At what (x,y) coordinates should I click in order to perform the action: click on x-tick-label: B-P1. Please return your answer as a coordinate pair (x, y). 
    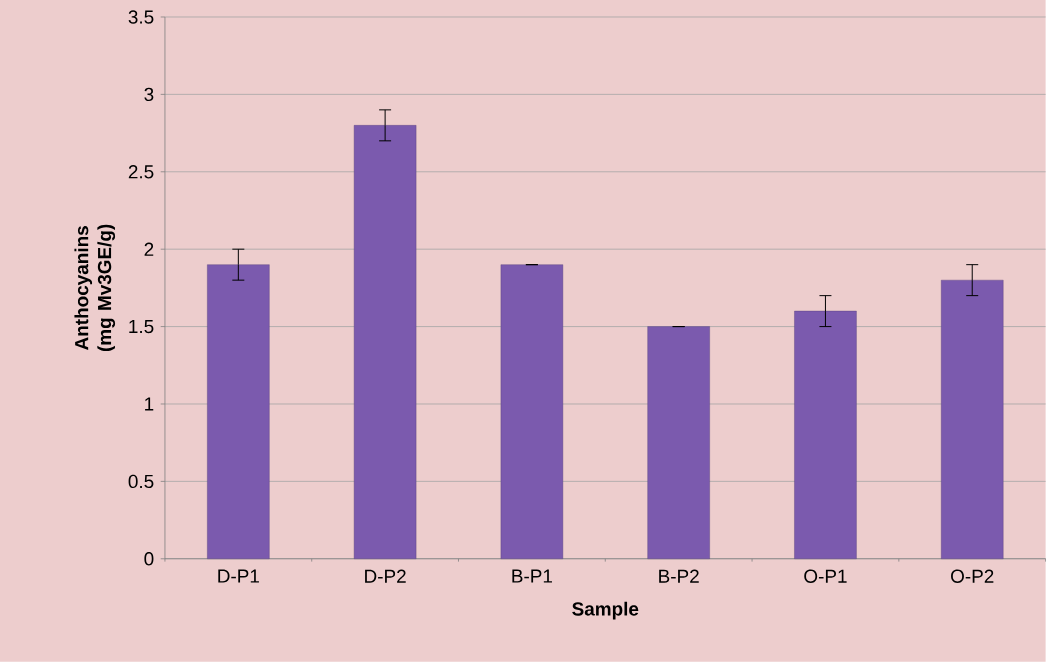
    Looking at the image, I should click on (532, 576).